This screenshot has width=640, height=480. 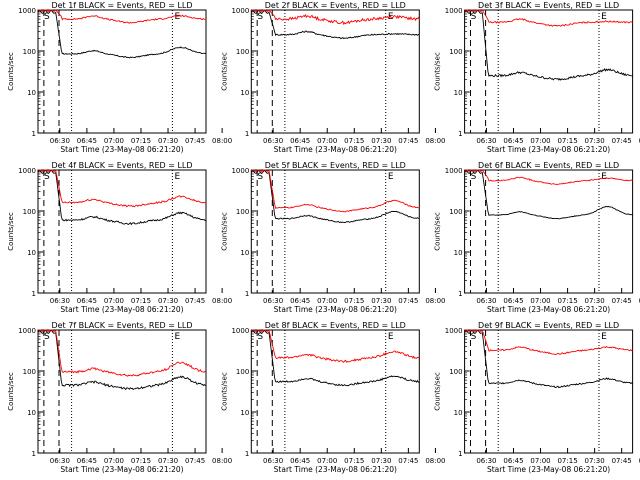 I want to click on panel-title: Det 1f BLACK = Events, RED = LLD, so click(x=121, y=5).